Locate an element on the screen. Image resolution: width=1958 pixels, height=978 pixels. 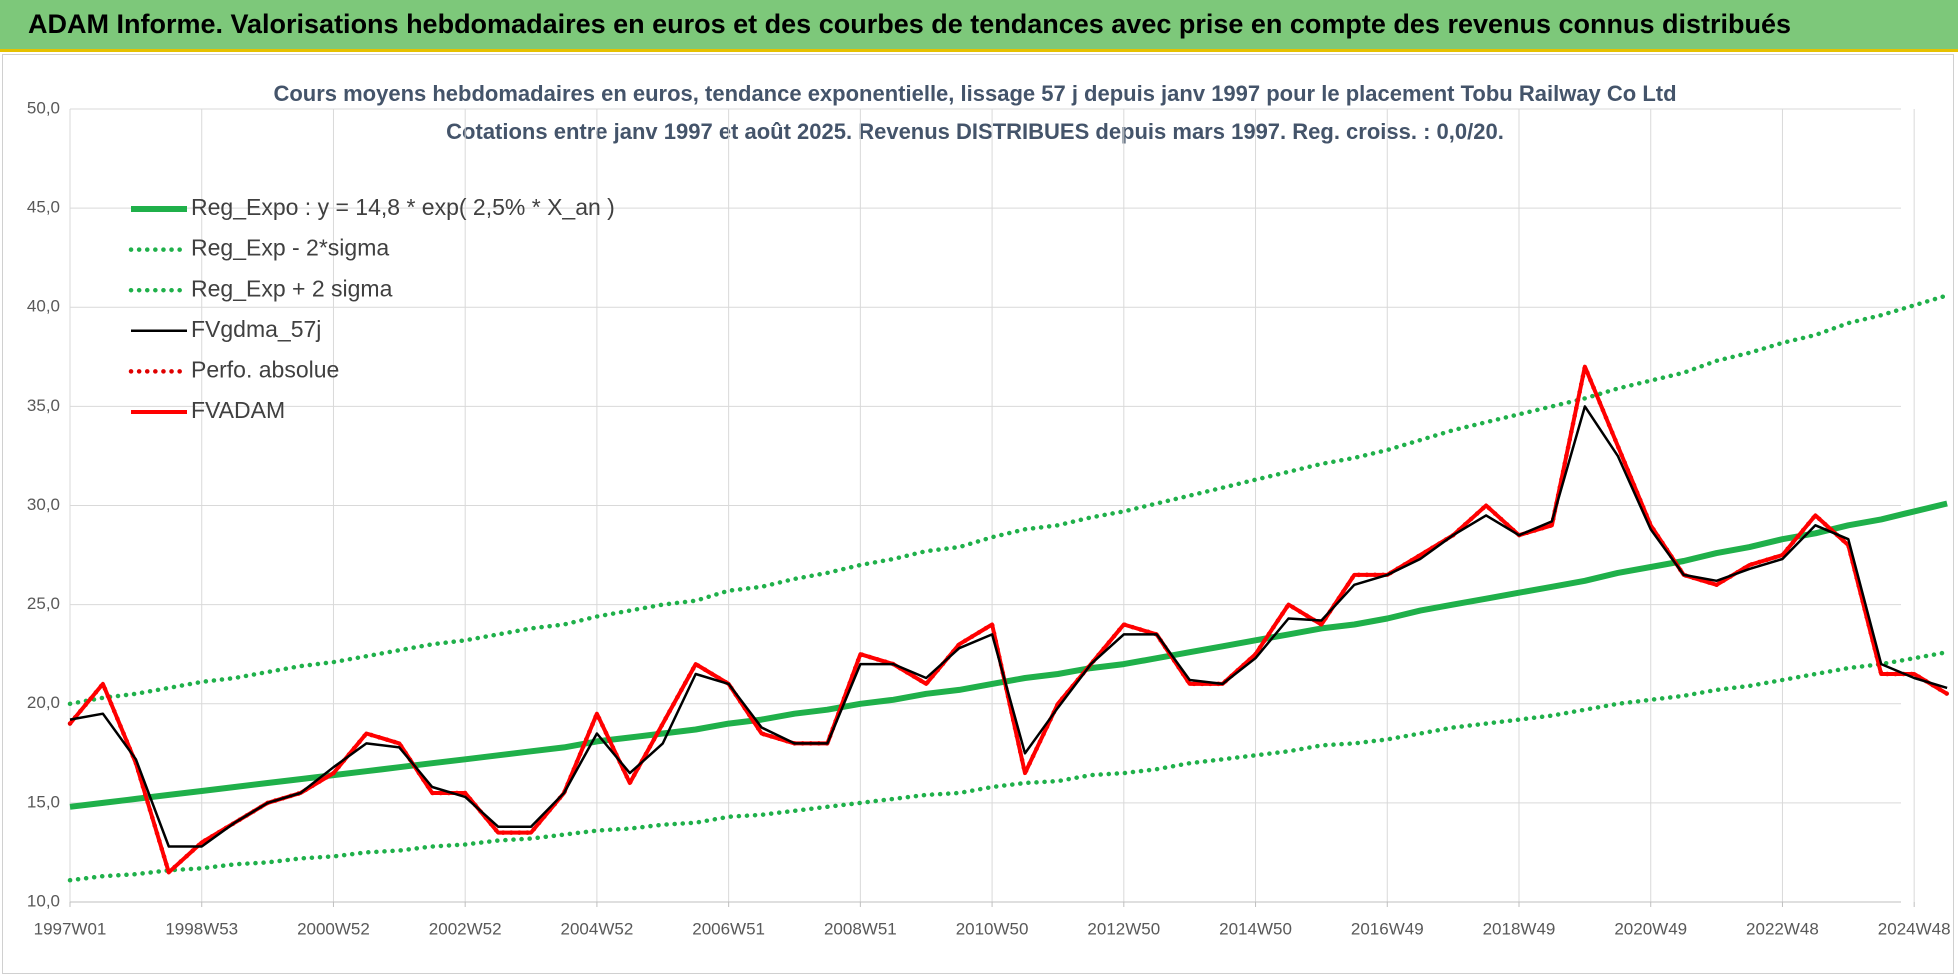
legend-label: Reg_Exp - 2*sigma is located at coordinates (290, 248).